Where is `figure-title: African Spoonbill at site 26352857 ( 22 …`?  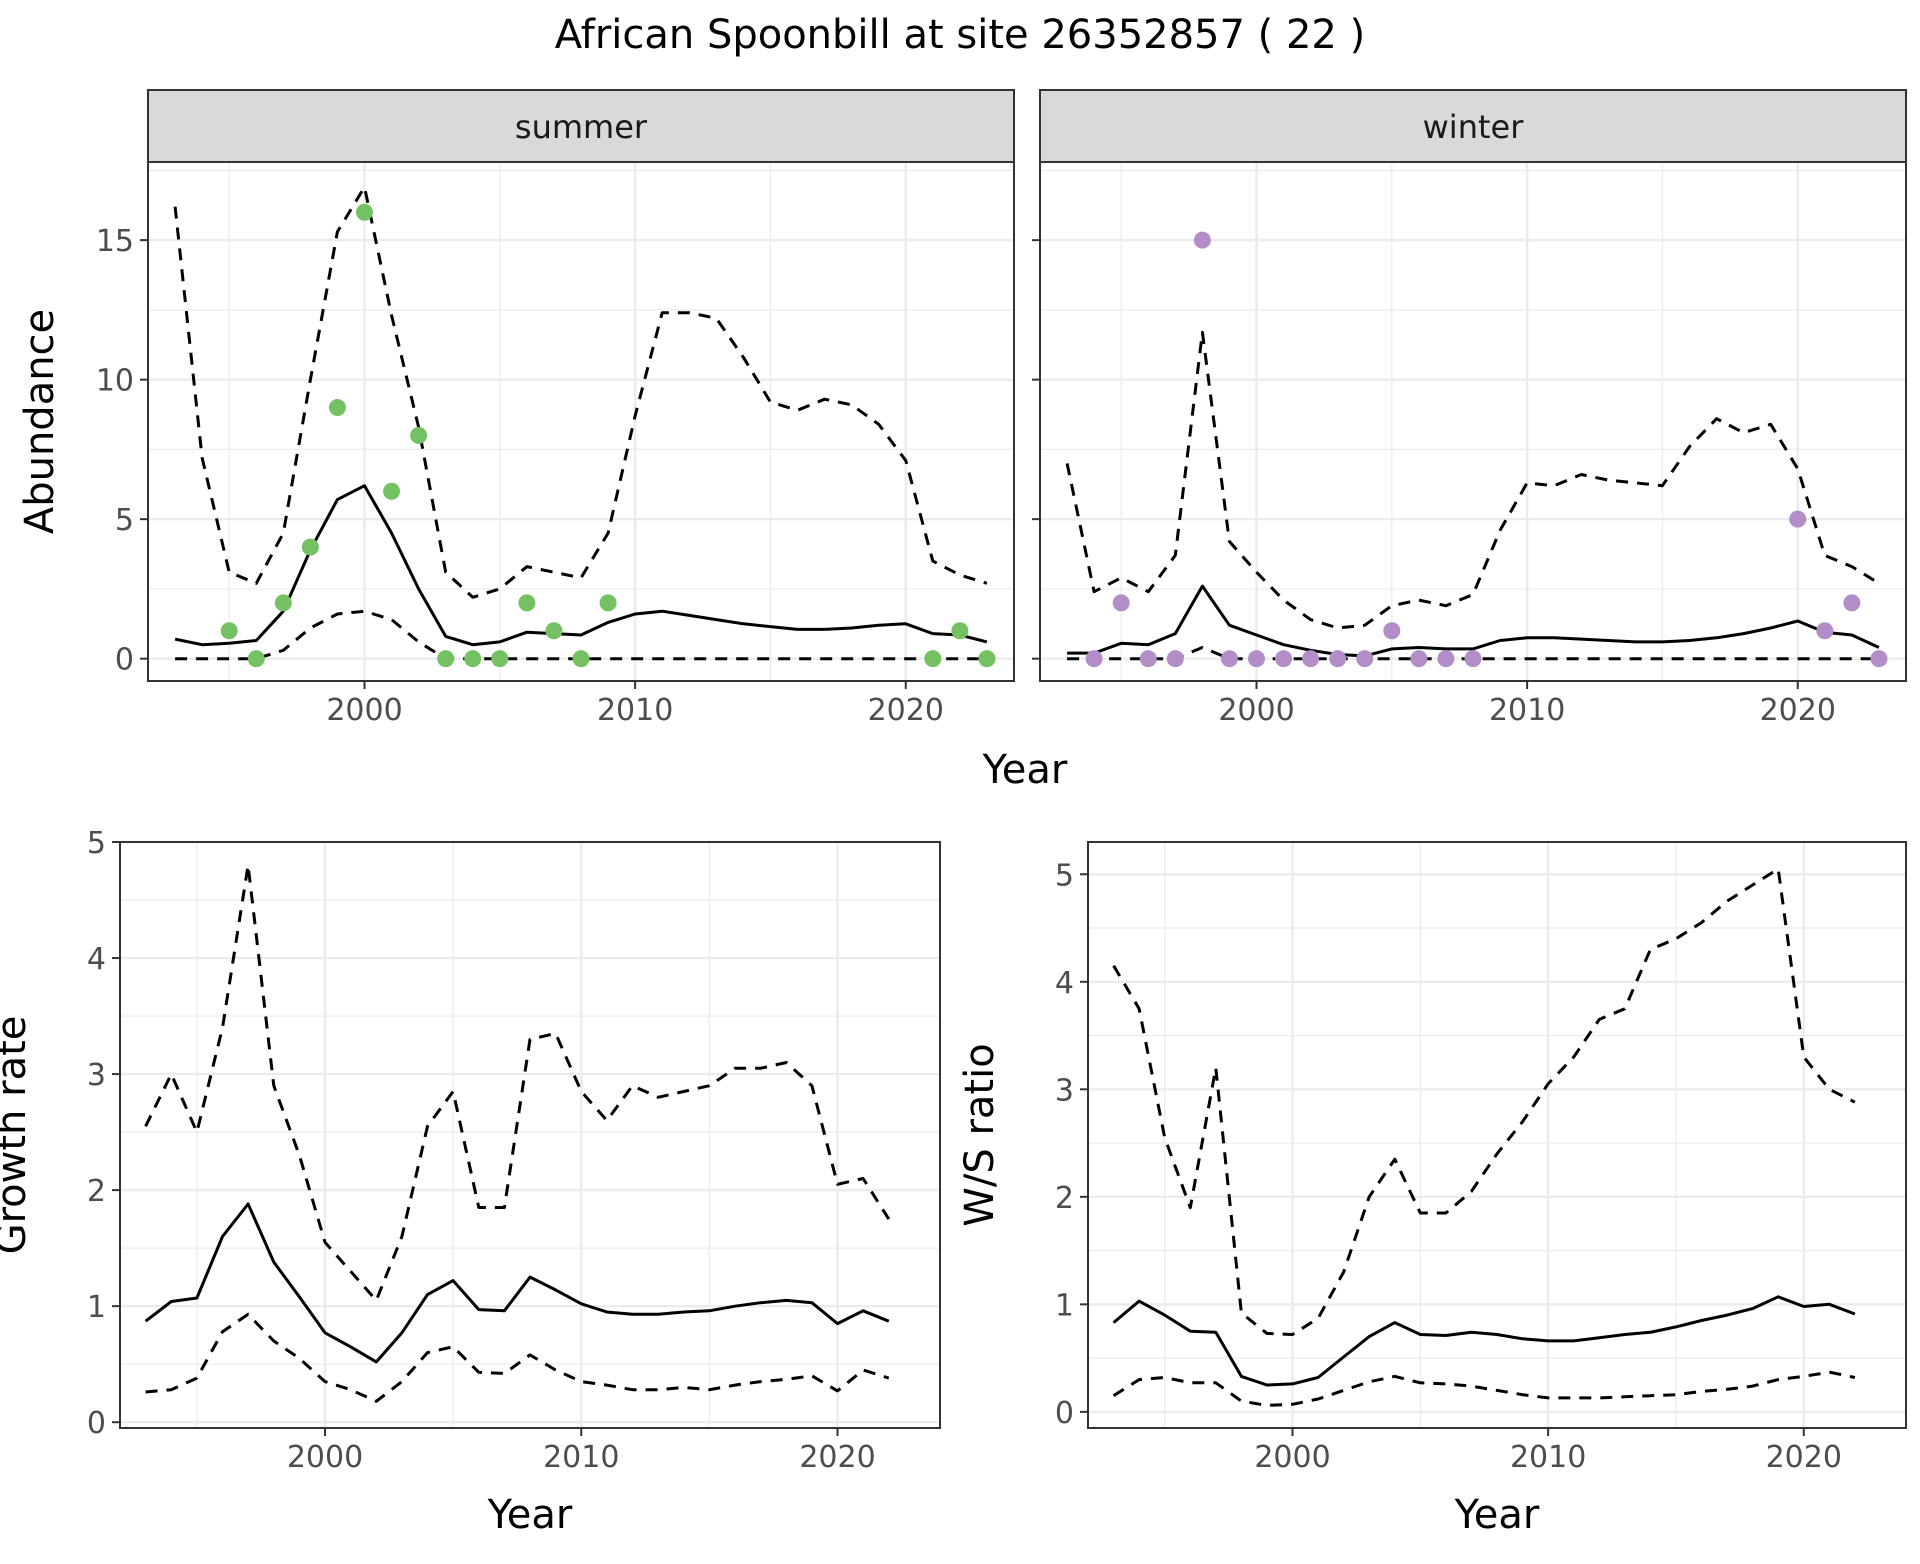
figure-title: African Spoonbill at site 26352857 ( 22 … is located at coordinates (960, 35).